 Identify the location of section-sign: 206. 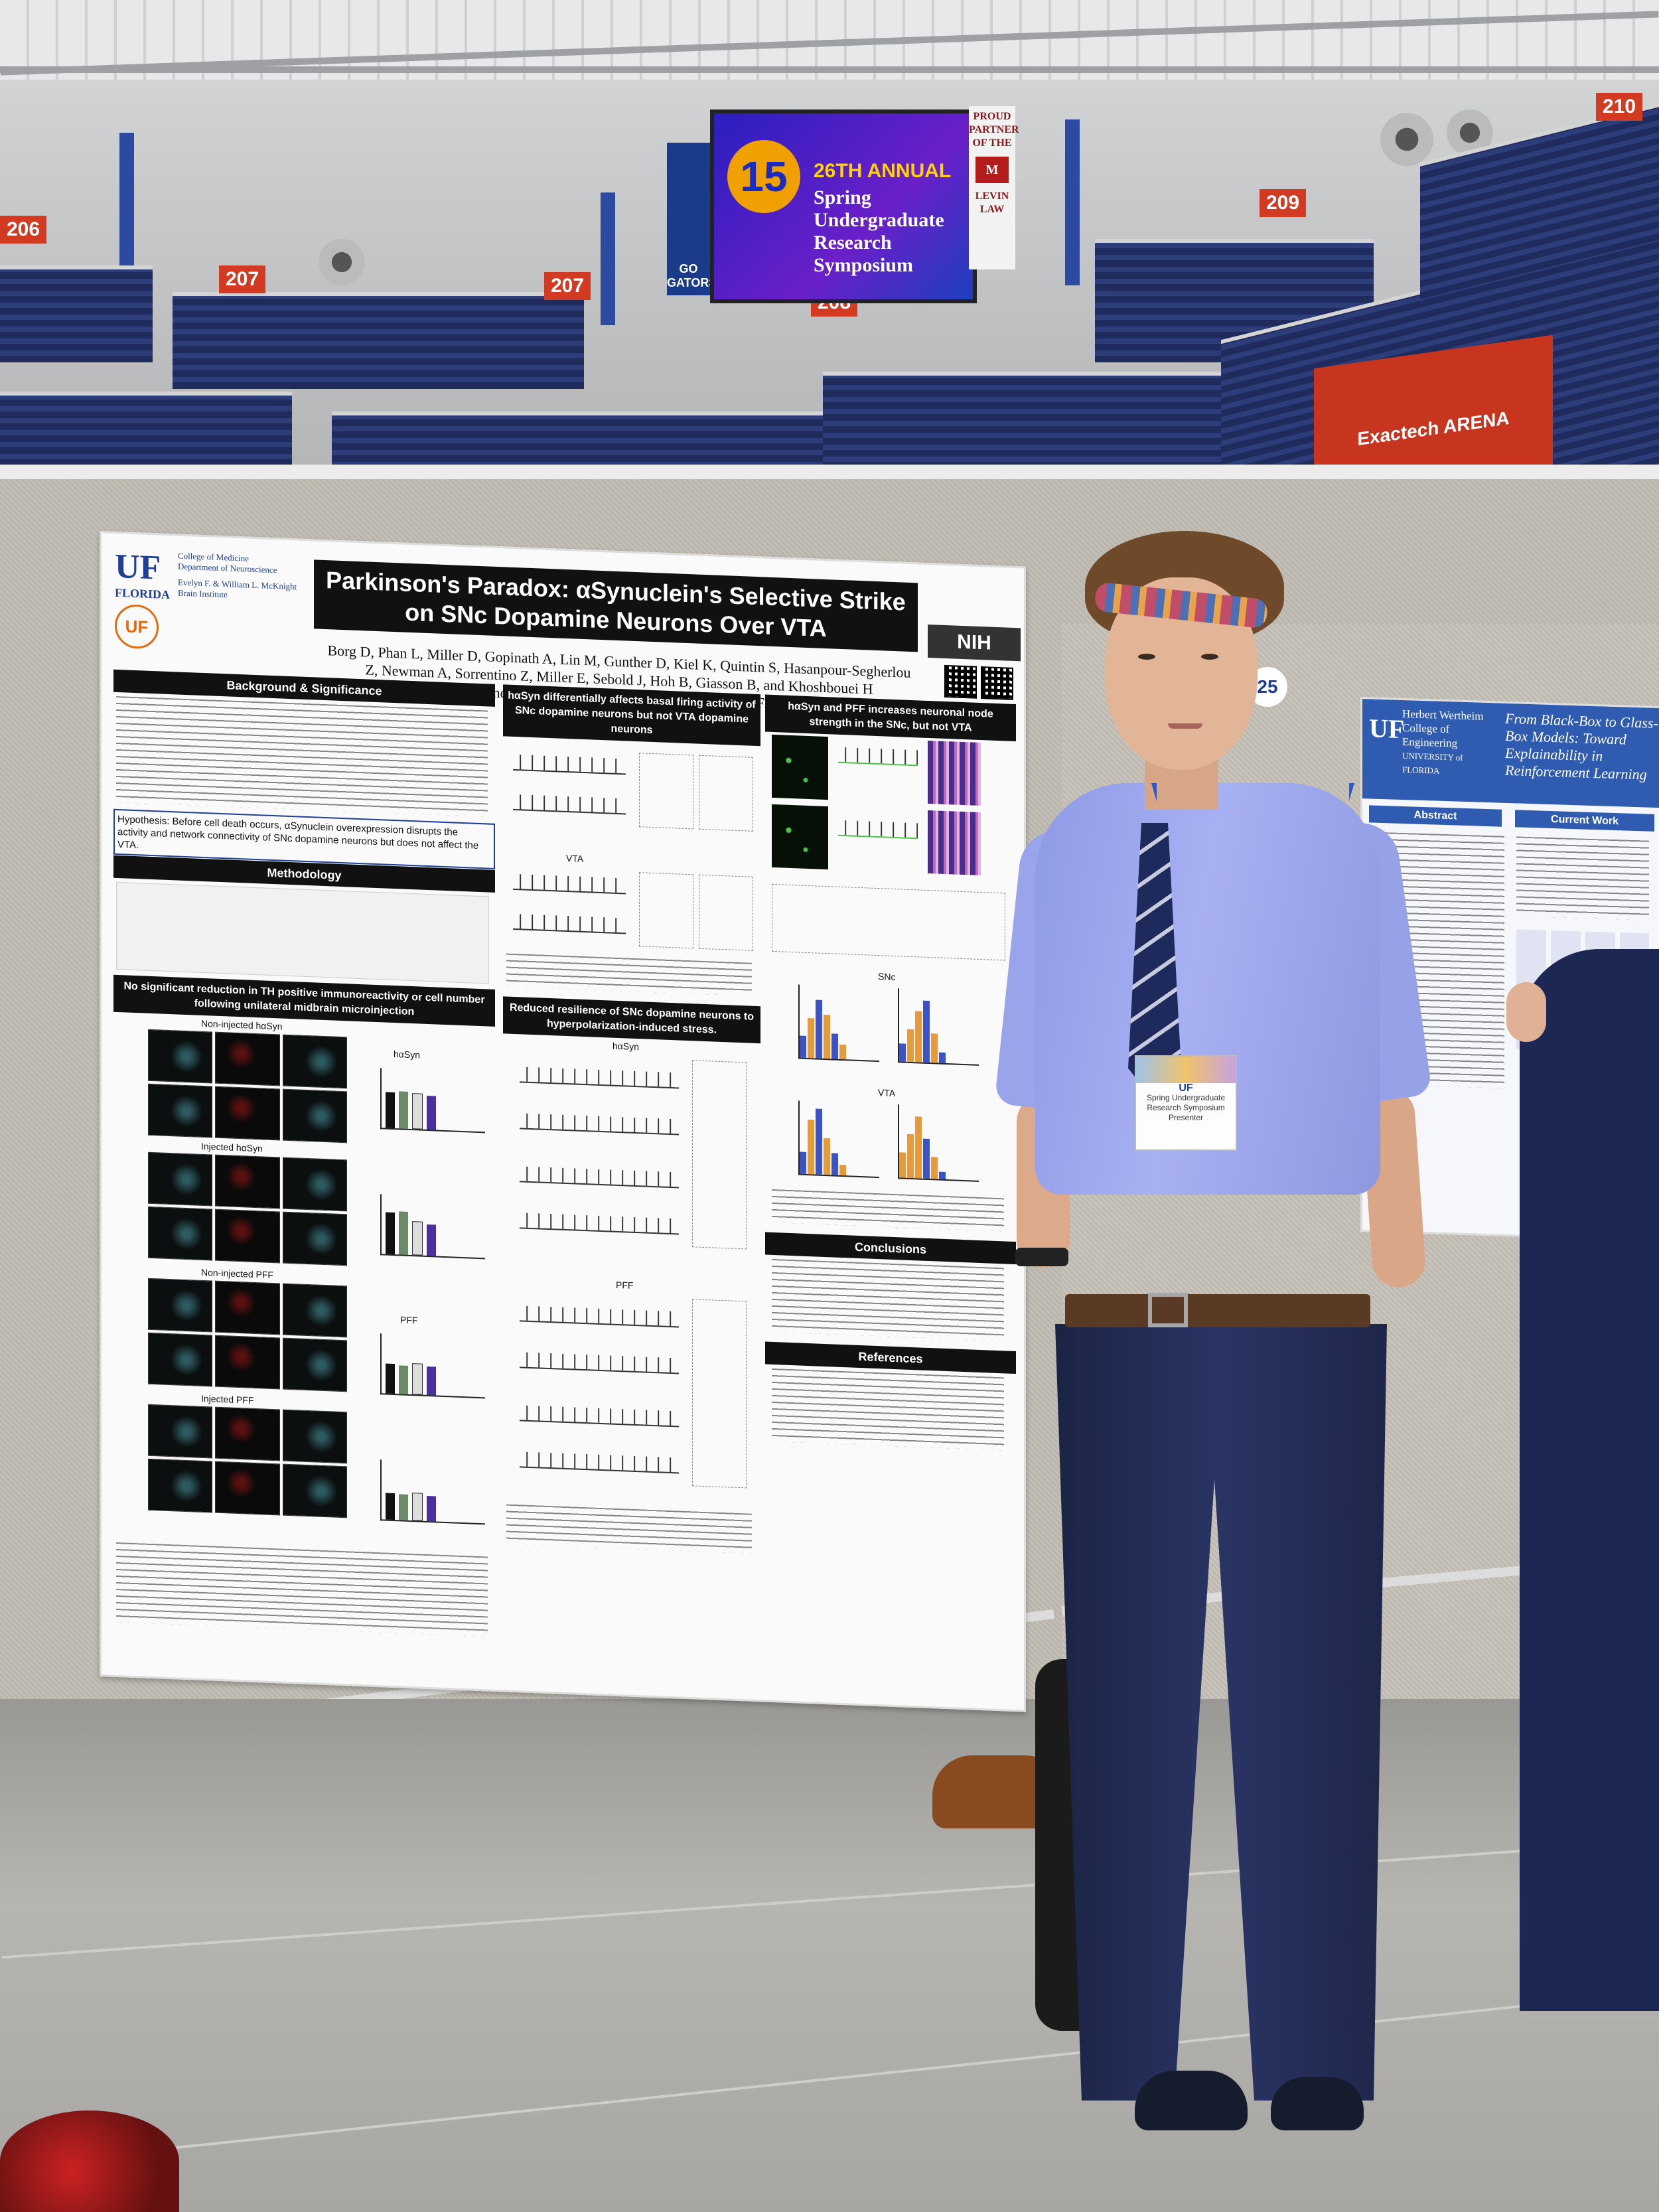
(23, 230).